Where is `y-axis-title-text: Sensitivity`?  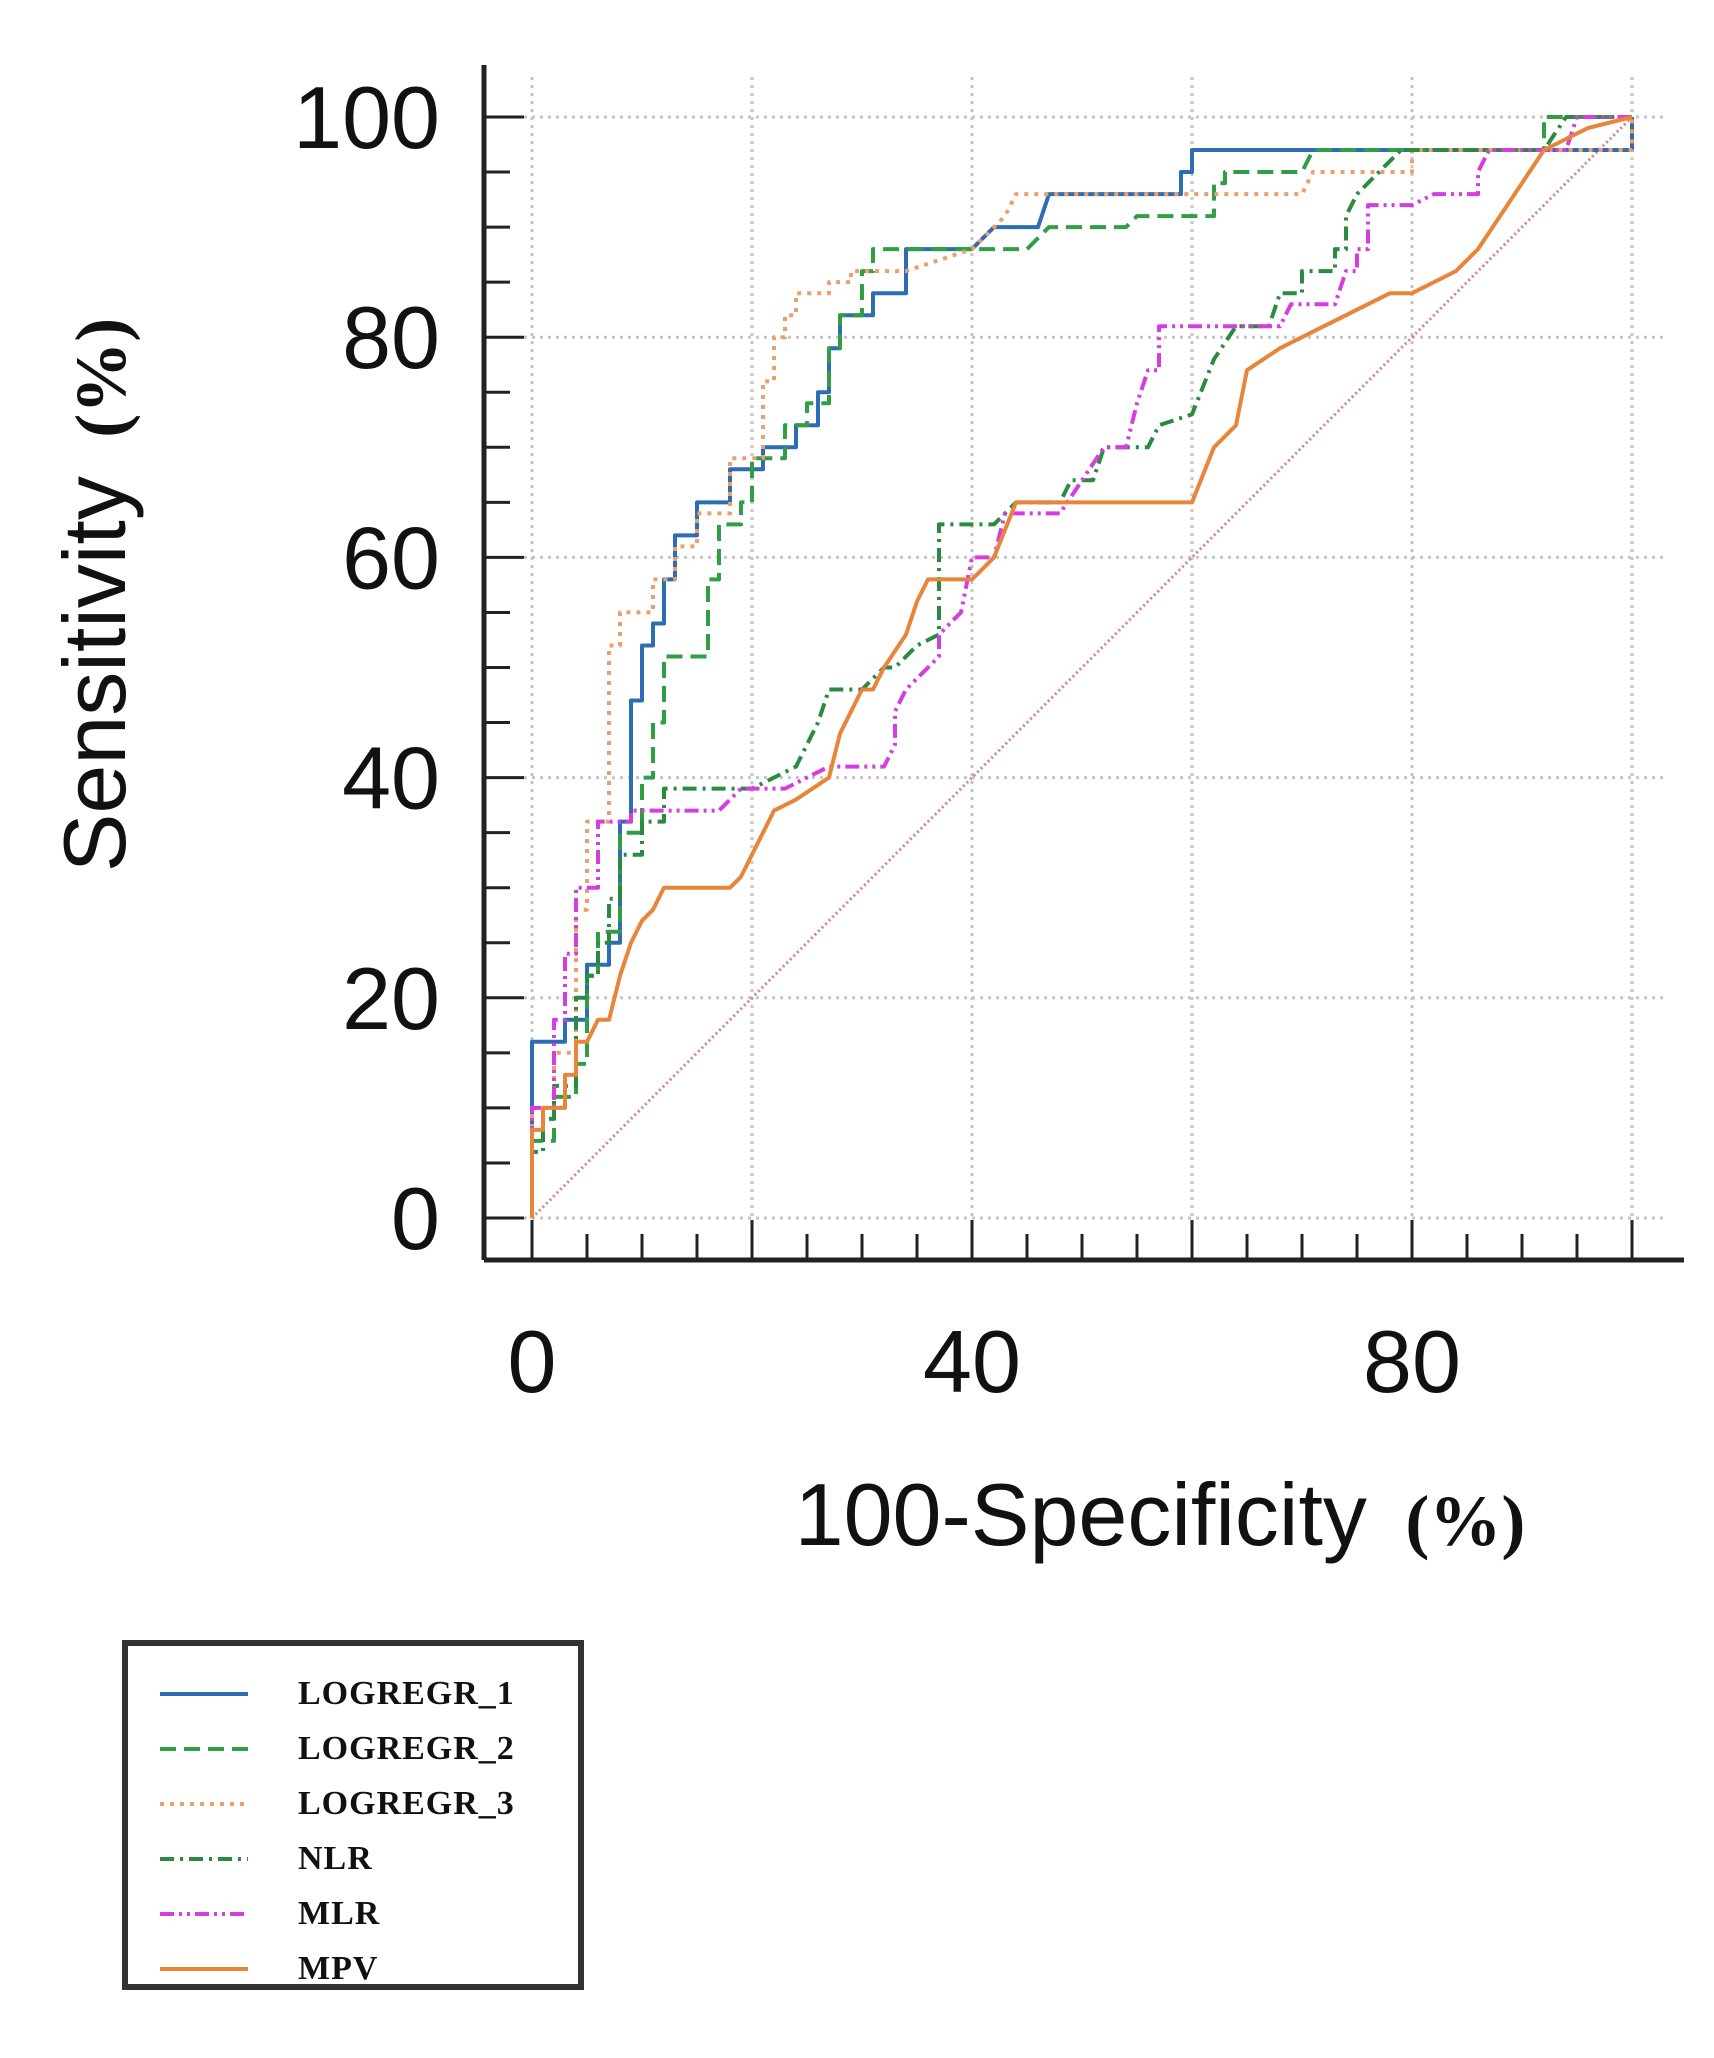
y-axis-title-text: Sensitivity is located at coordinates (94, 674).